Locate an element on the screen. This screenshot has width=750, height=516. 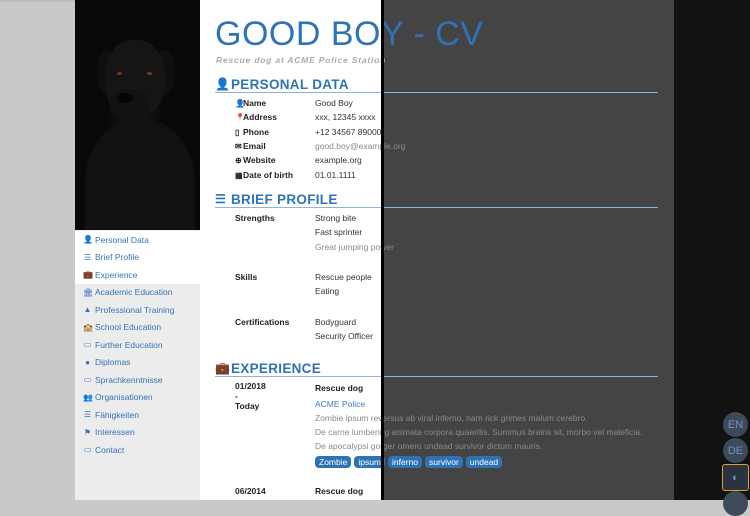
calendar-icon: ▦ is located at coordinates (239, 175).